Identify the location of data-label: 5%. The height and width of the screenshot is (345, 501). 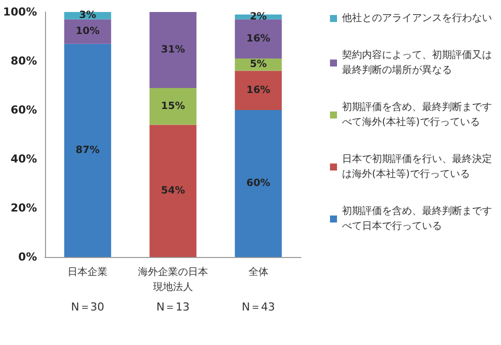
(258, 64).